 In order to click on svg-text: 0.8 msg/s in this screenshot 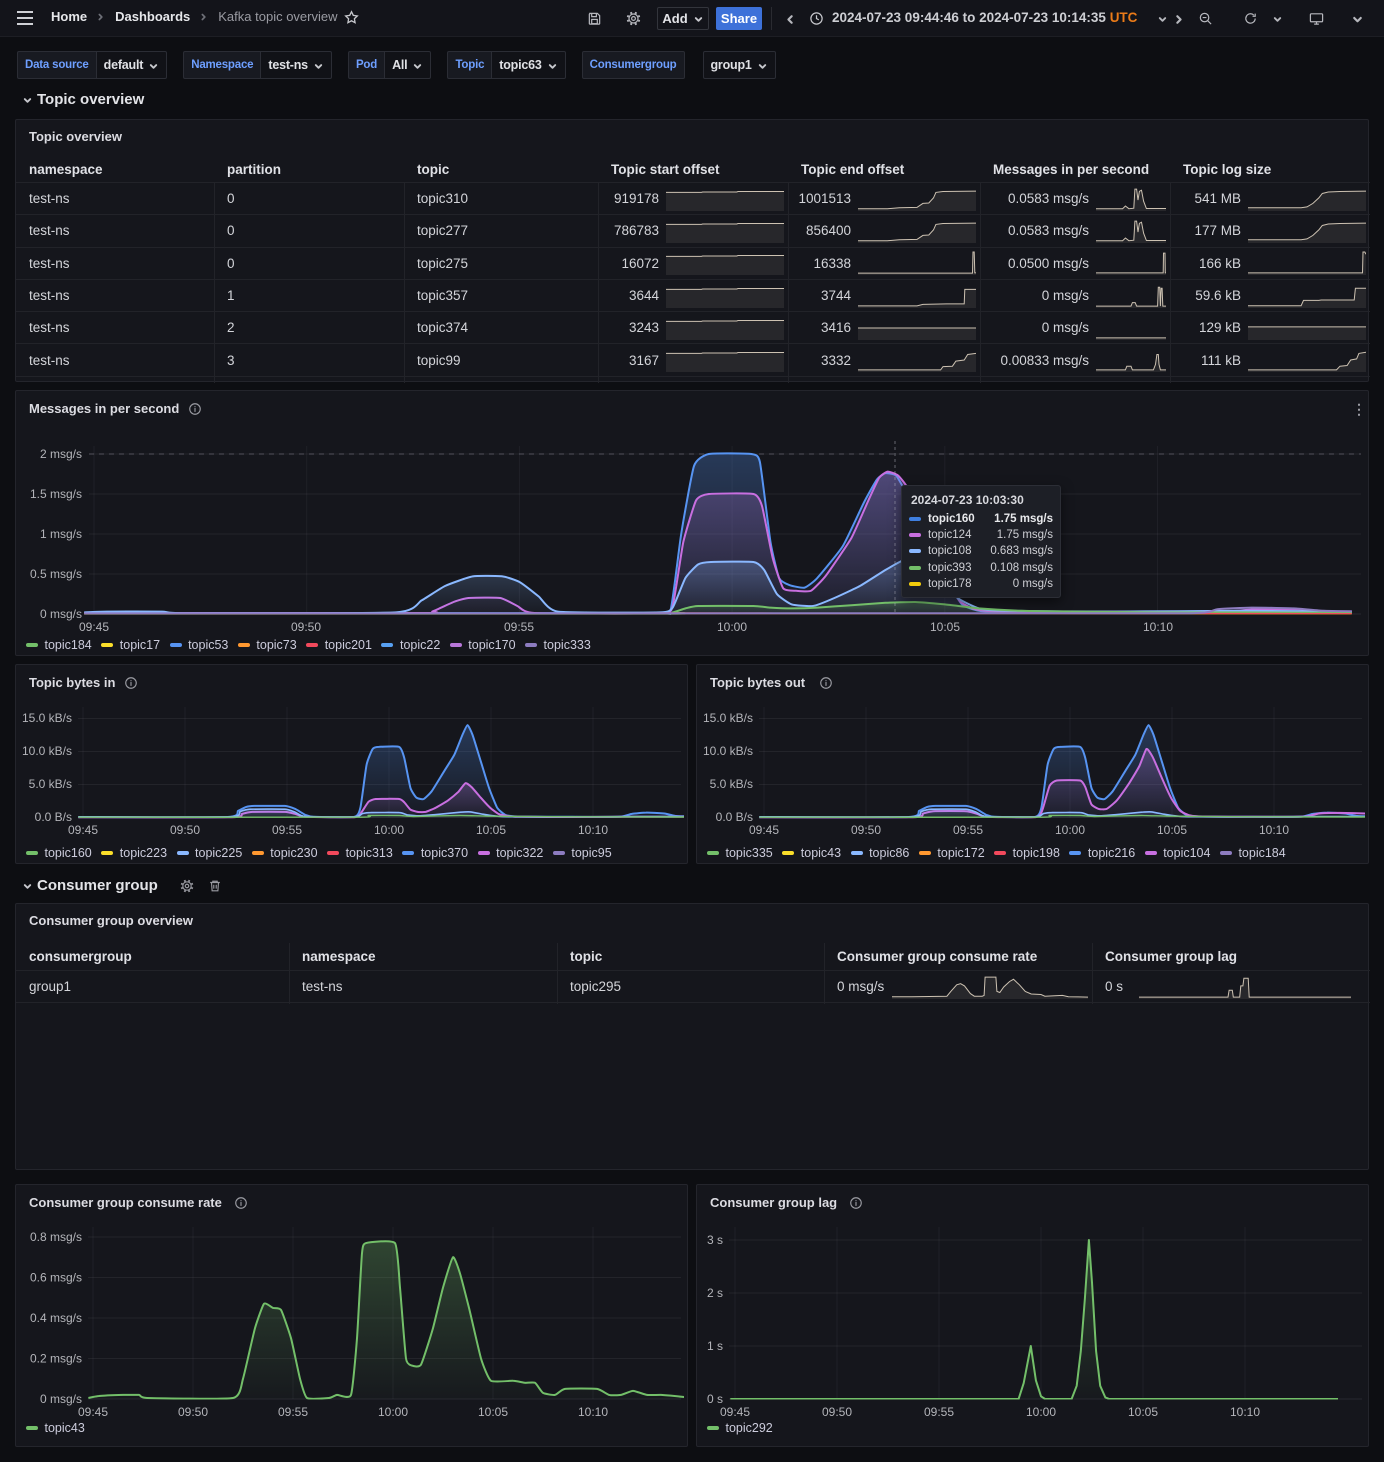, I will do `click(56, 1237)`.